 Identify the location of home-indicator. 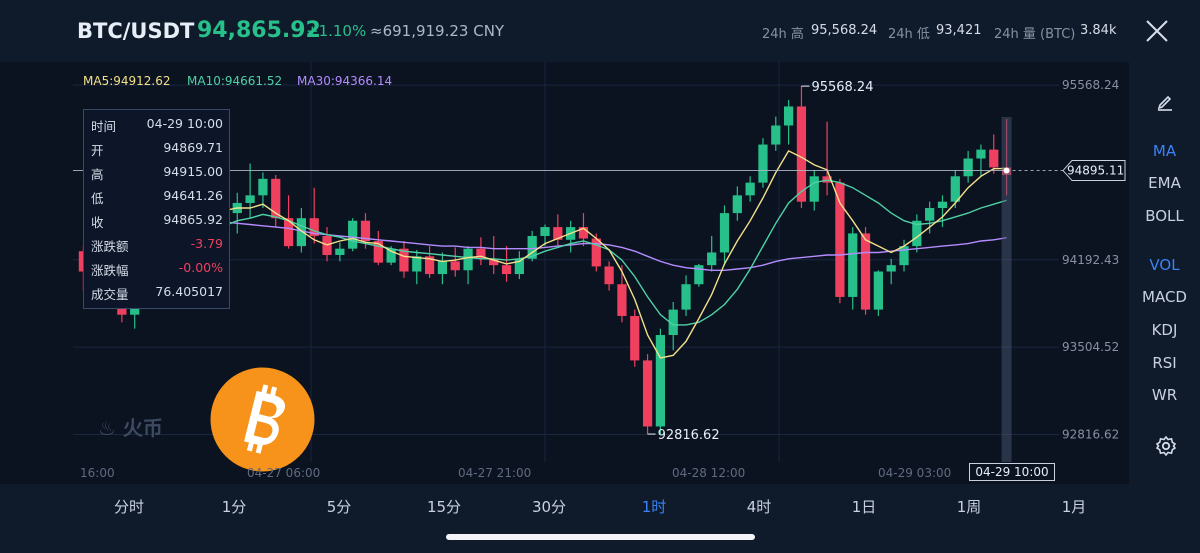
(600, 537).